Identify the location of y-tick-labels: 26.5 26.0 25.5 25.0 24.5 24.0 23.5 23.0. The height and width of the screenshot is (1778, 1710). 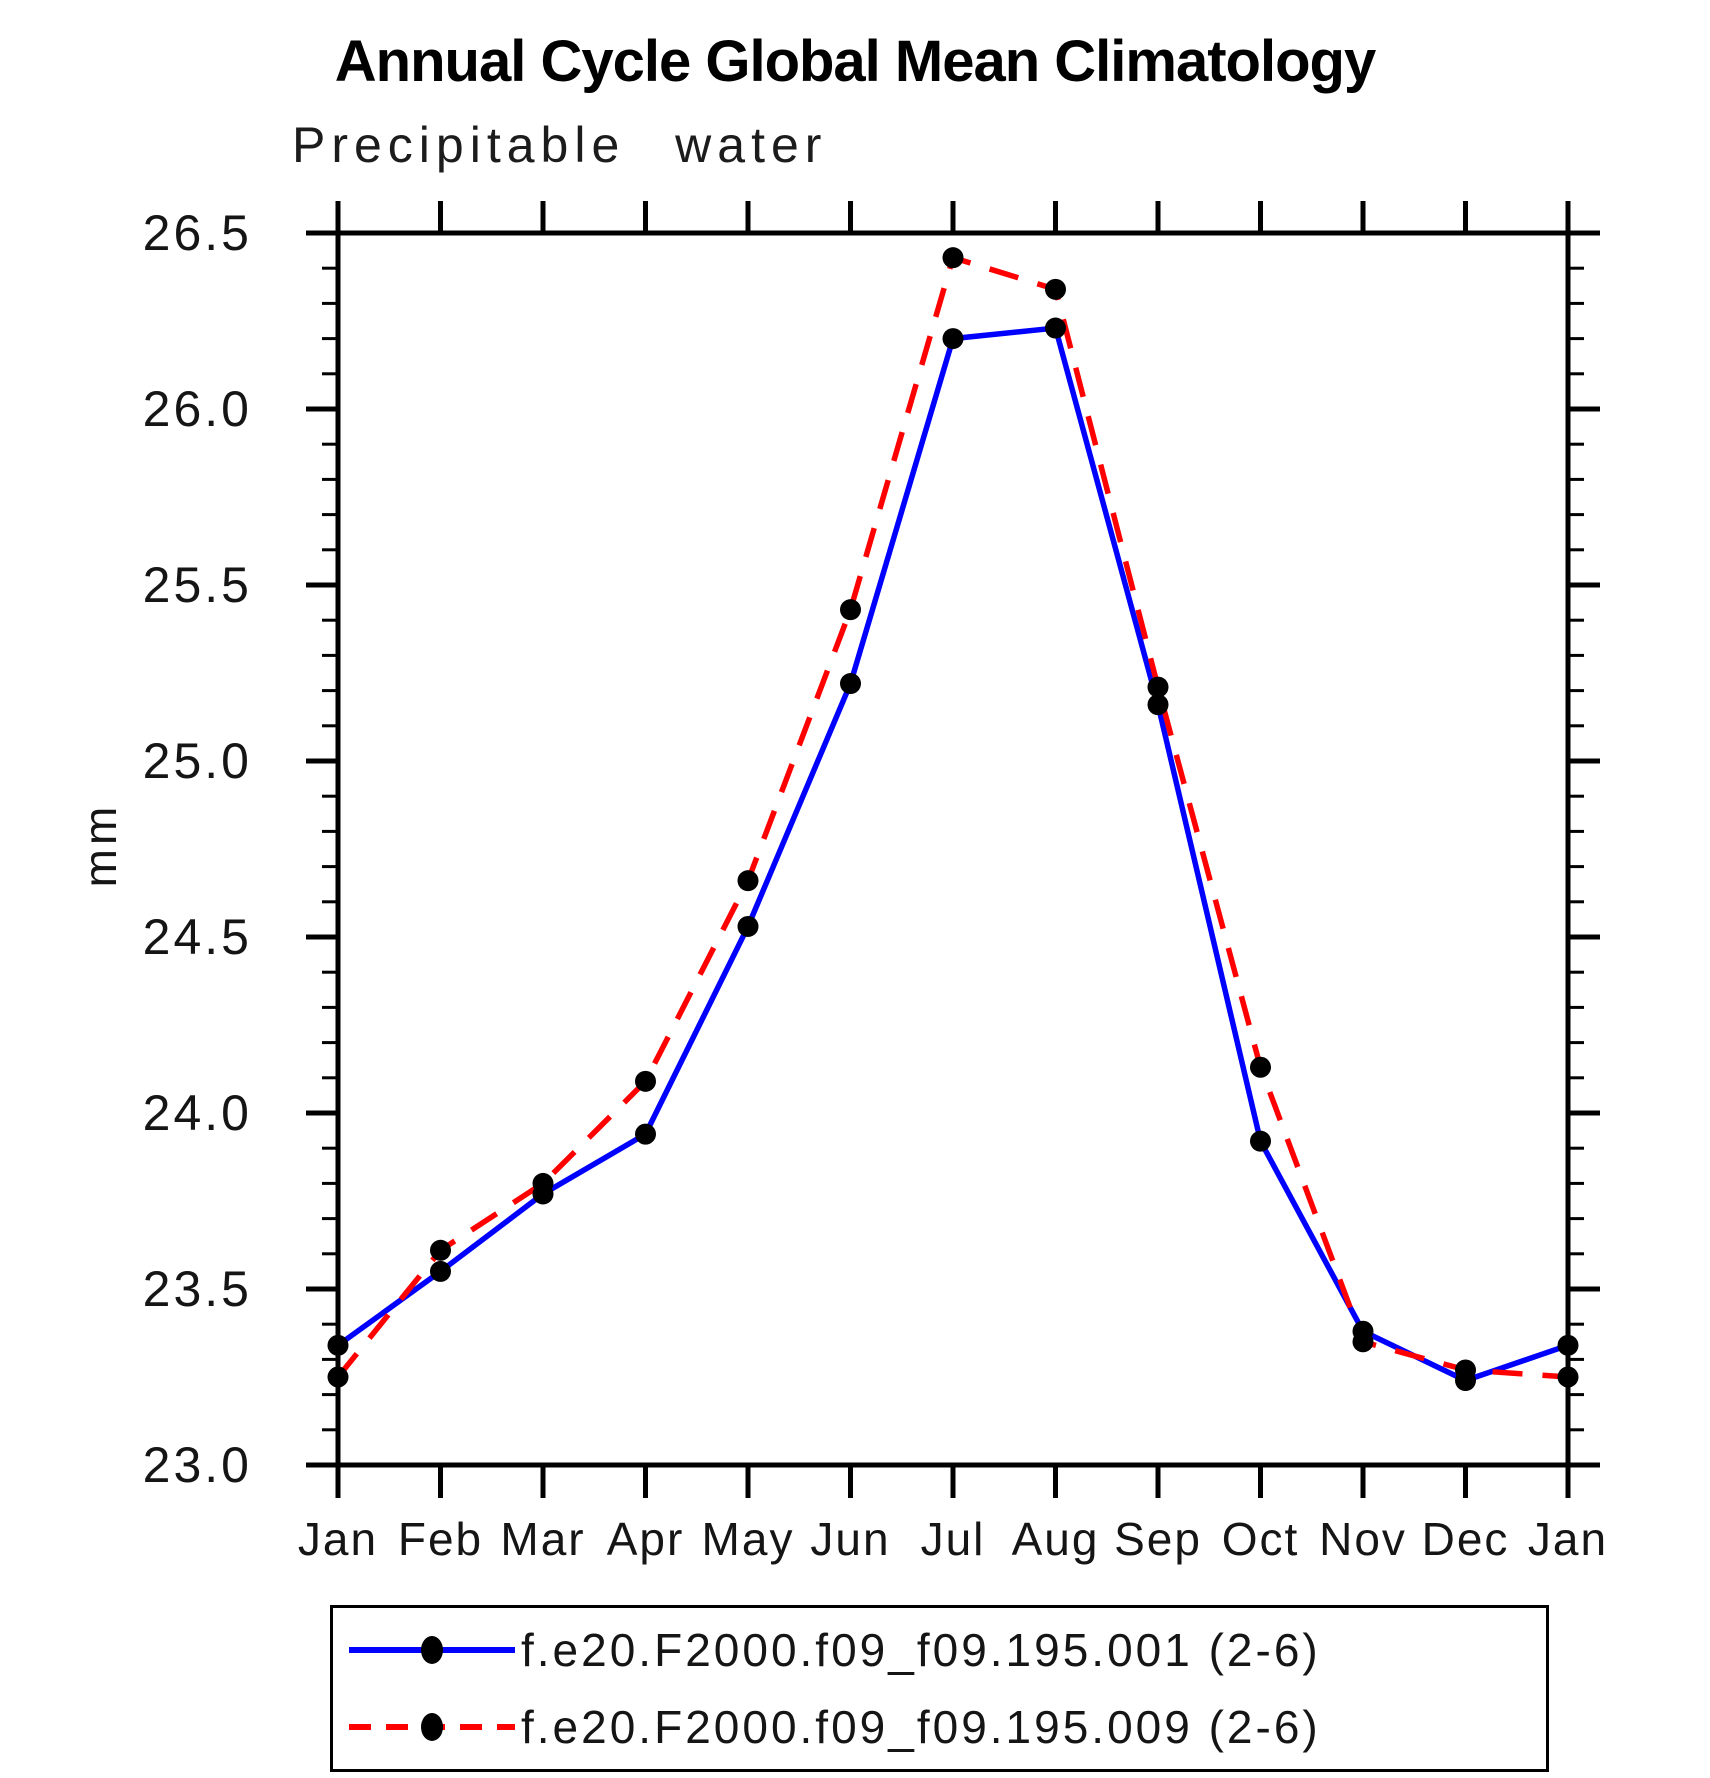
(197, 849).